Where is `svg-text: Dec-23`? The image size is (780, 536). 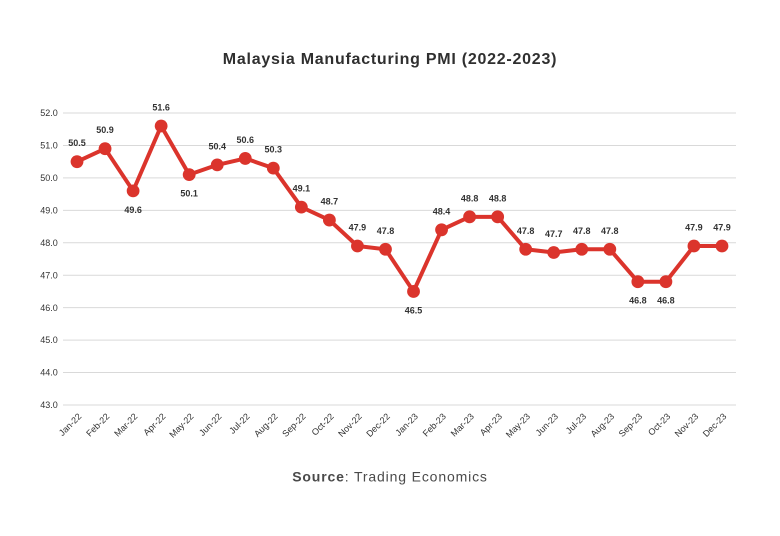
svg-text: Dec-23 is located at coordinates (715, 425).